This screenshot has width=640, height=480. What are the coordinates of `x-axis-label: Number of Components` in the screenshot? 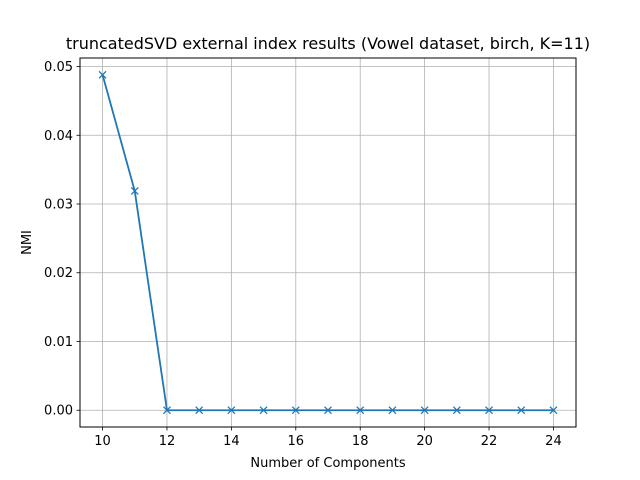 It's located at (327, 463).